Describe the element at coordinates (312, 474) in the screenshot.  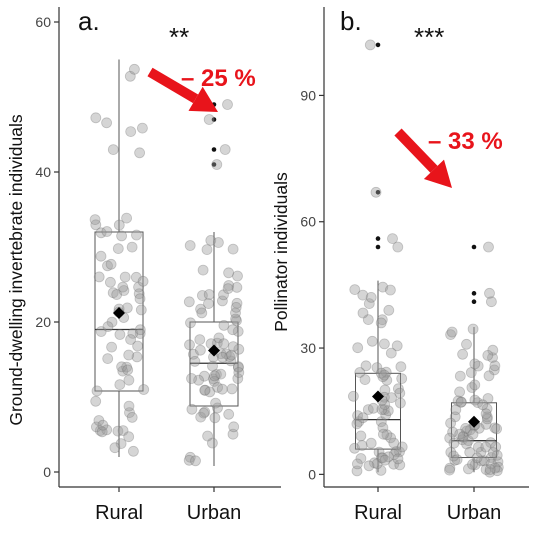
I see `y-tick-label: 0` at that location.